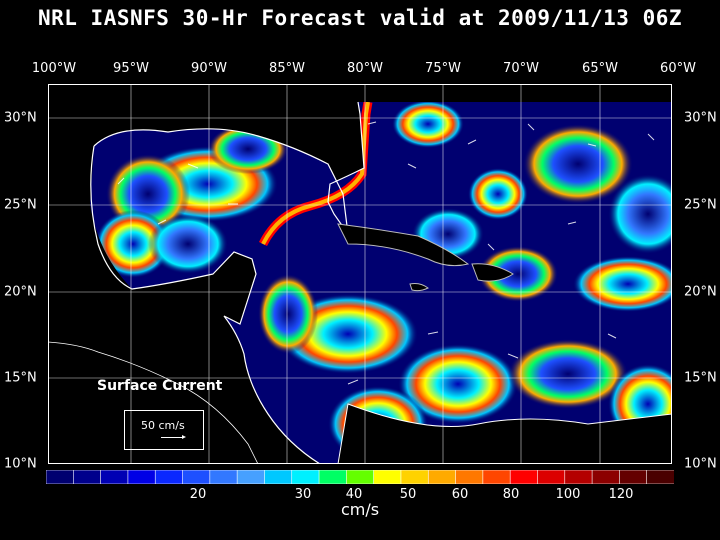 The width and height of the screenshot is (720, 540). Describe the element at coordinates (443, 68) in the screenshot. I see `lon-label-75w: 75°W` at that location.